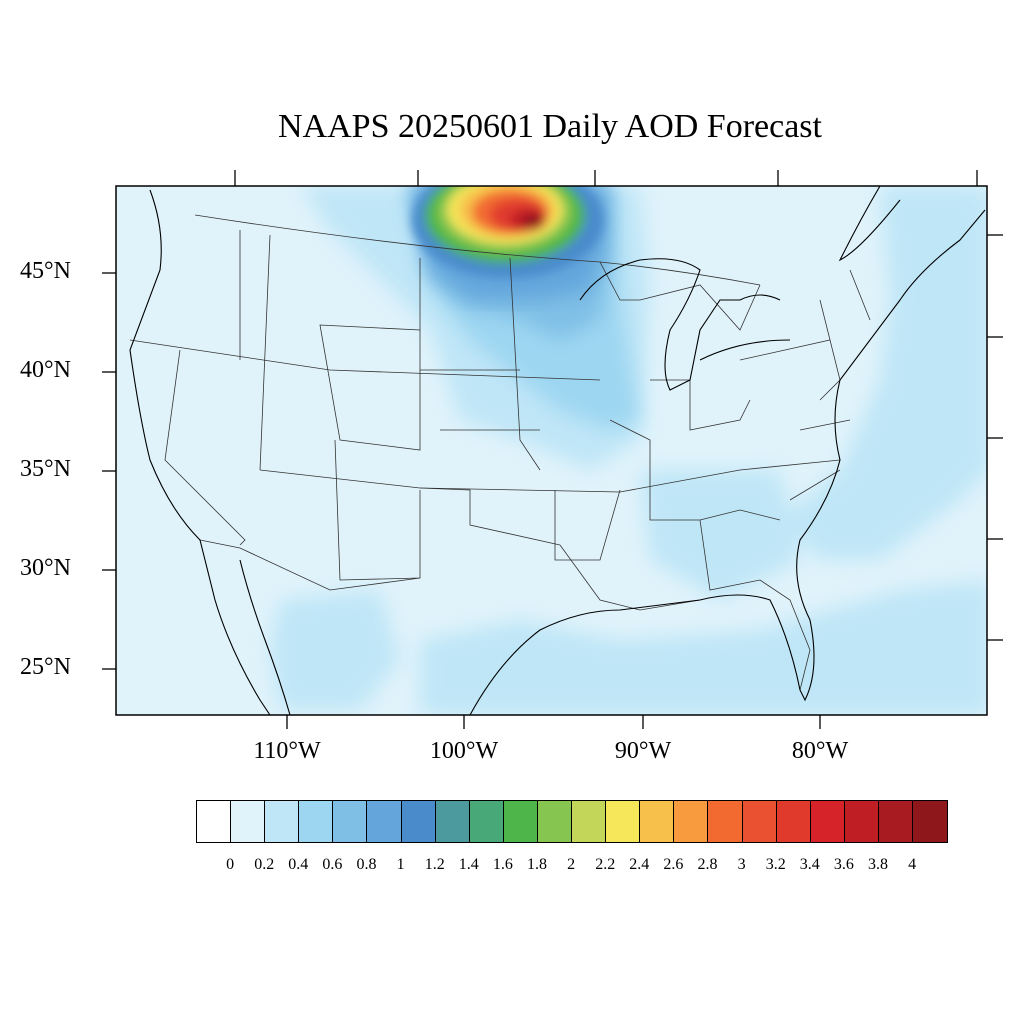 The width and height of the screenshot is (1024, 1024). Describe the element at coordinates (45, 667) in the screenshot. I see `lat-label-25: 25°N` at that location.